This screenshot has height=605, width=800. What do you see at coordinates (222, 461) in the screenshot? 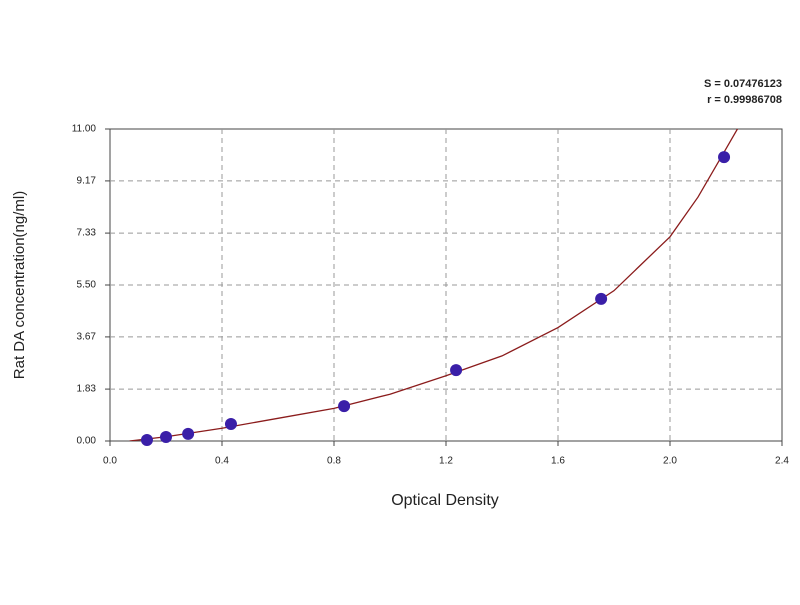
I see `x-tick-label: 0.4` at bounding box center [222, 461].